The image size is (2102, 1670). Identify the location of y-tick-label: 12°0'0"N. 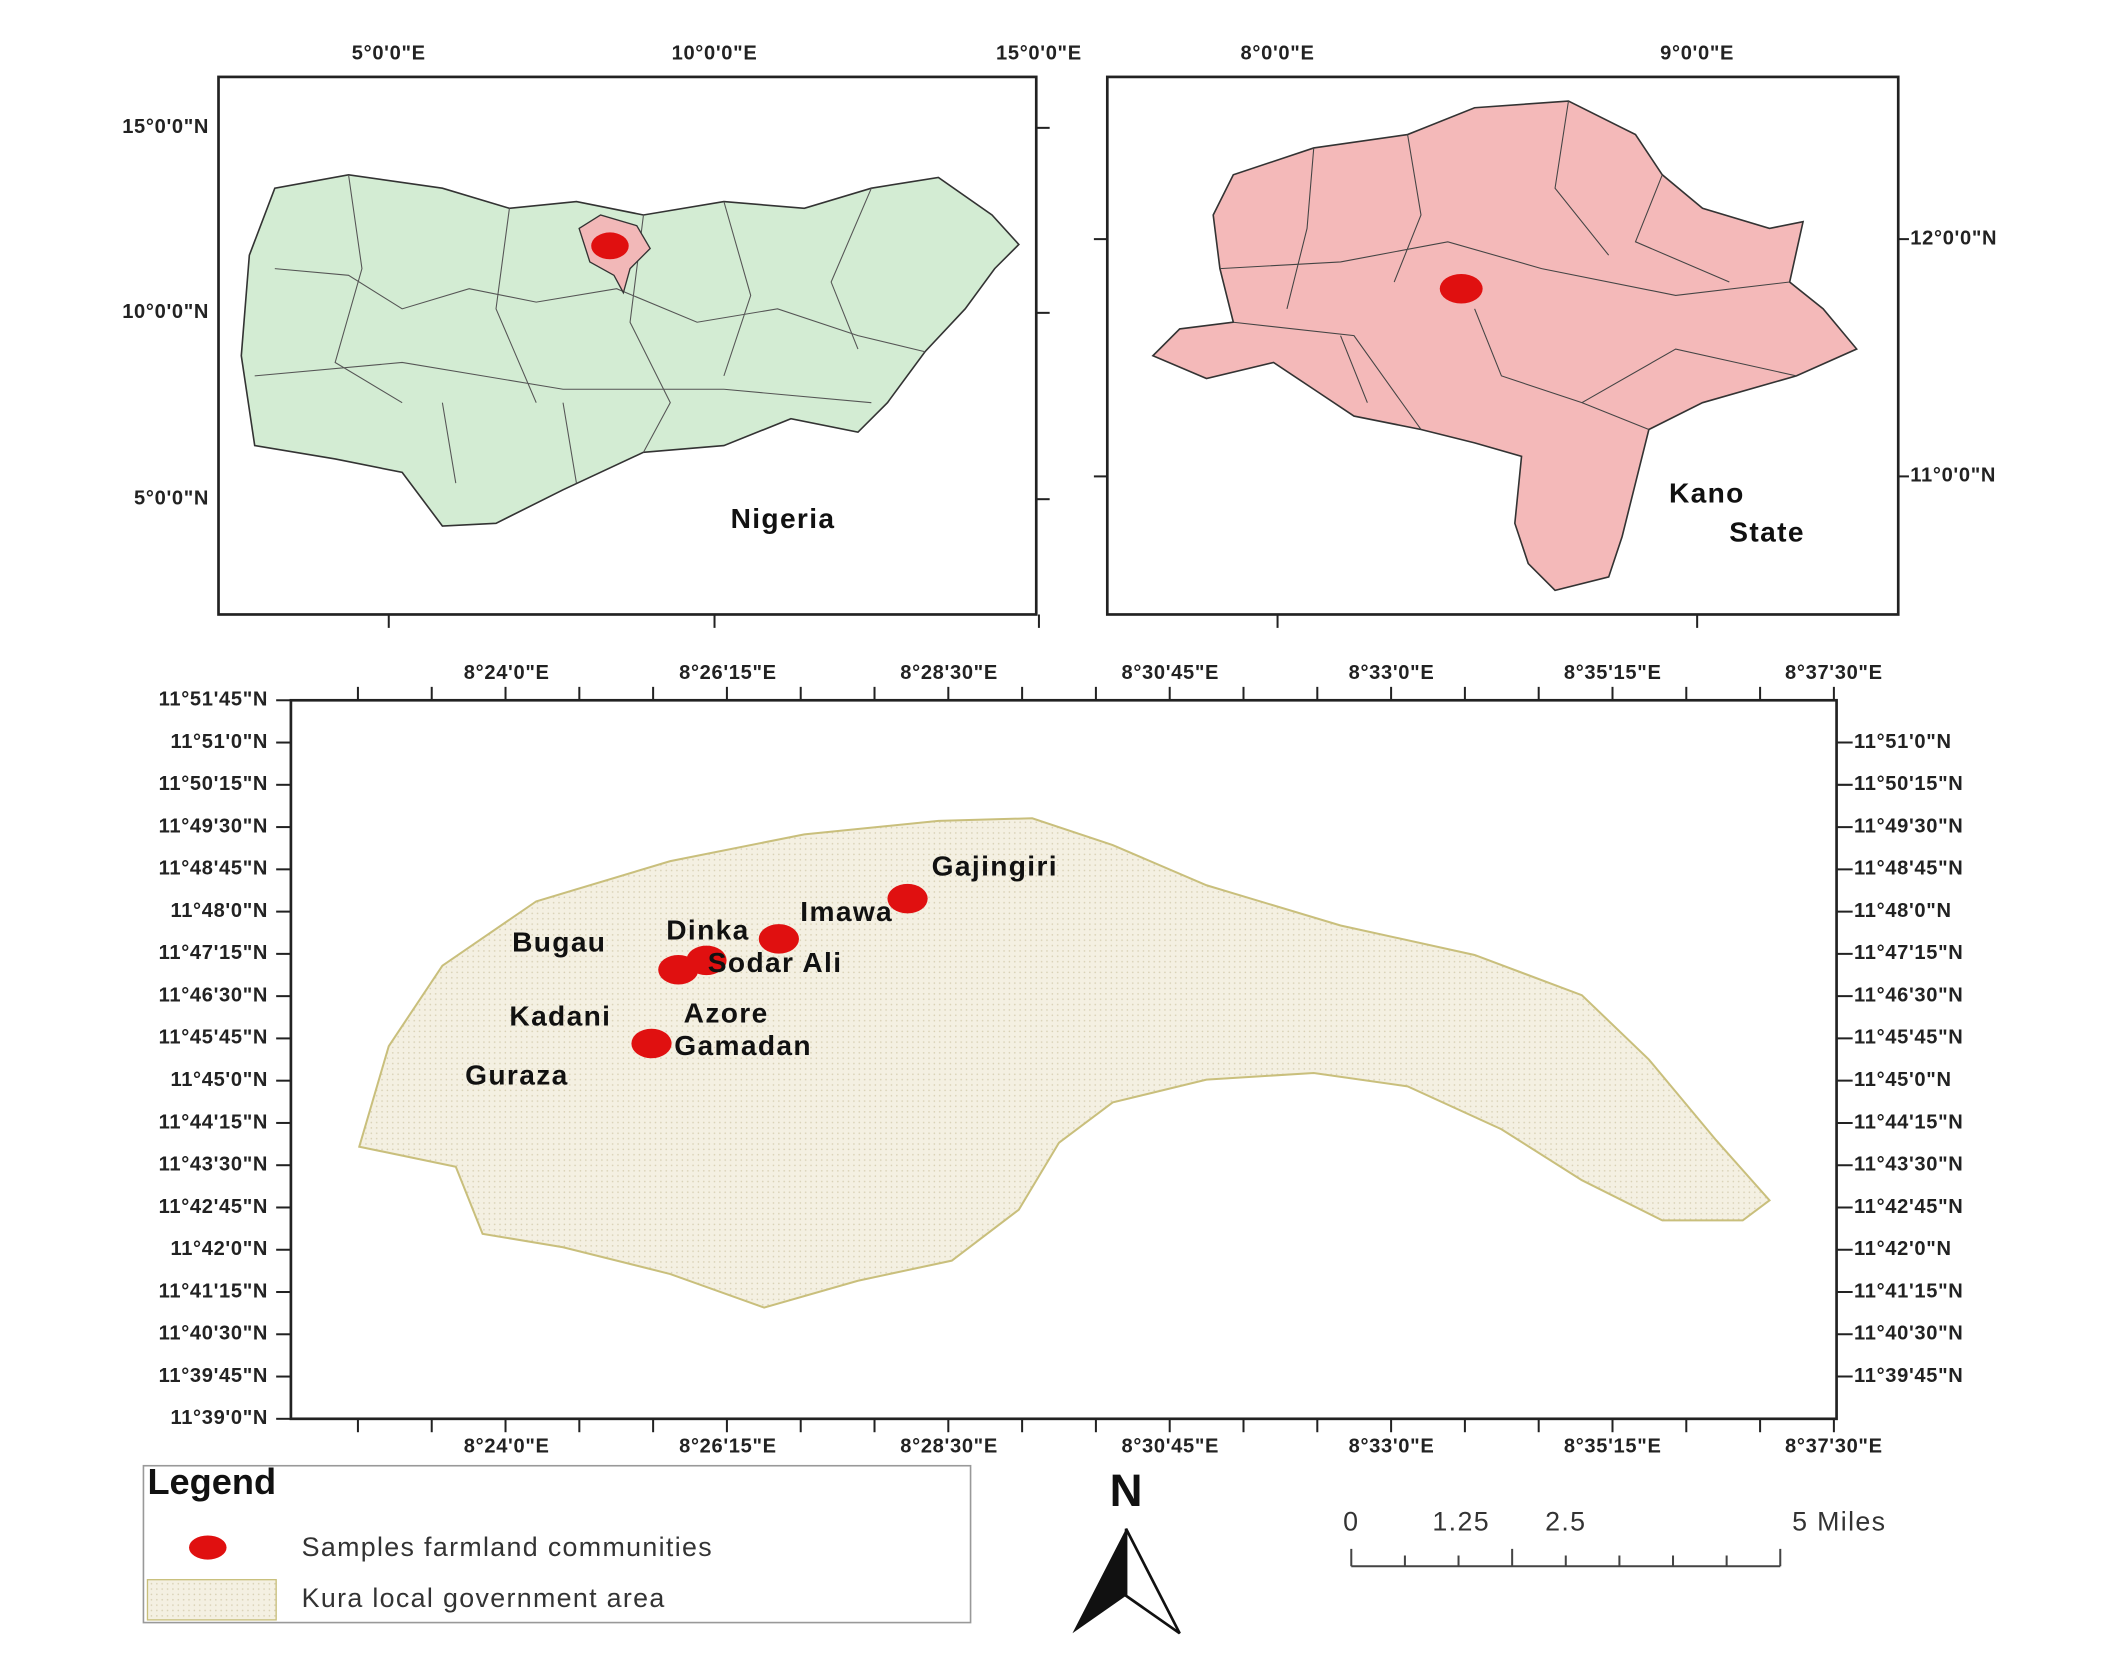
(1953, 238).